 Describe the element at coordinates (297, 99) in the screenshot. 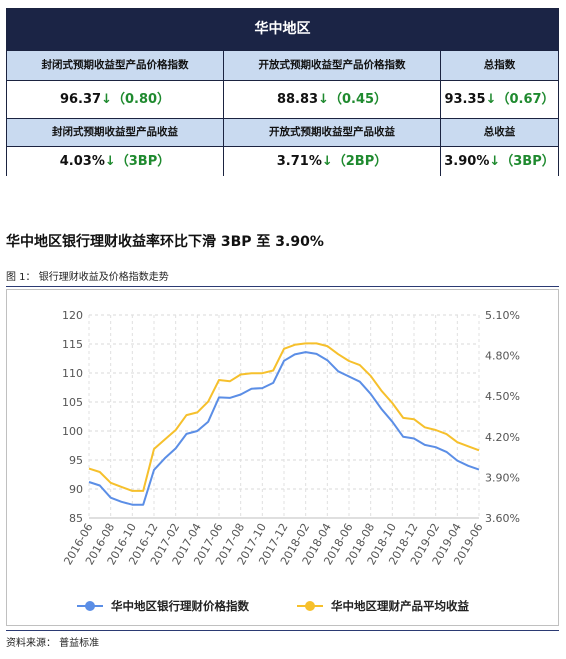

I see `value-number: 88.83` at that location.